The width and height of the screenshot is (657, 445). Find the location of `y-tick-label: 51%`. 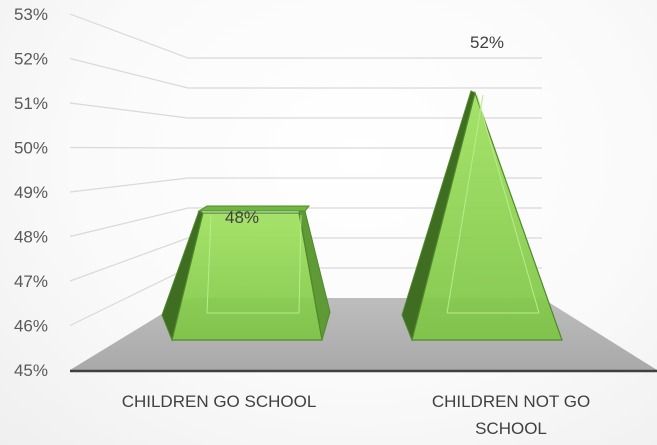

y-tick-label: 51% is located at coordinates (31, 103).